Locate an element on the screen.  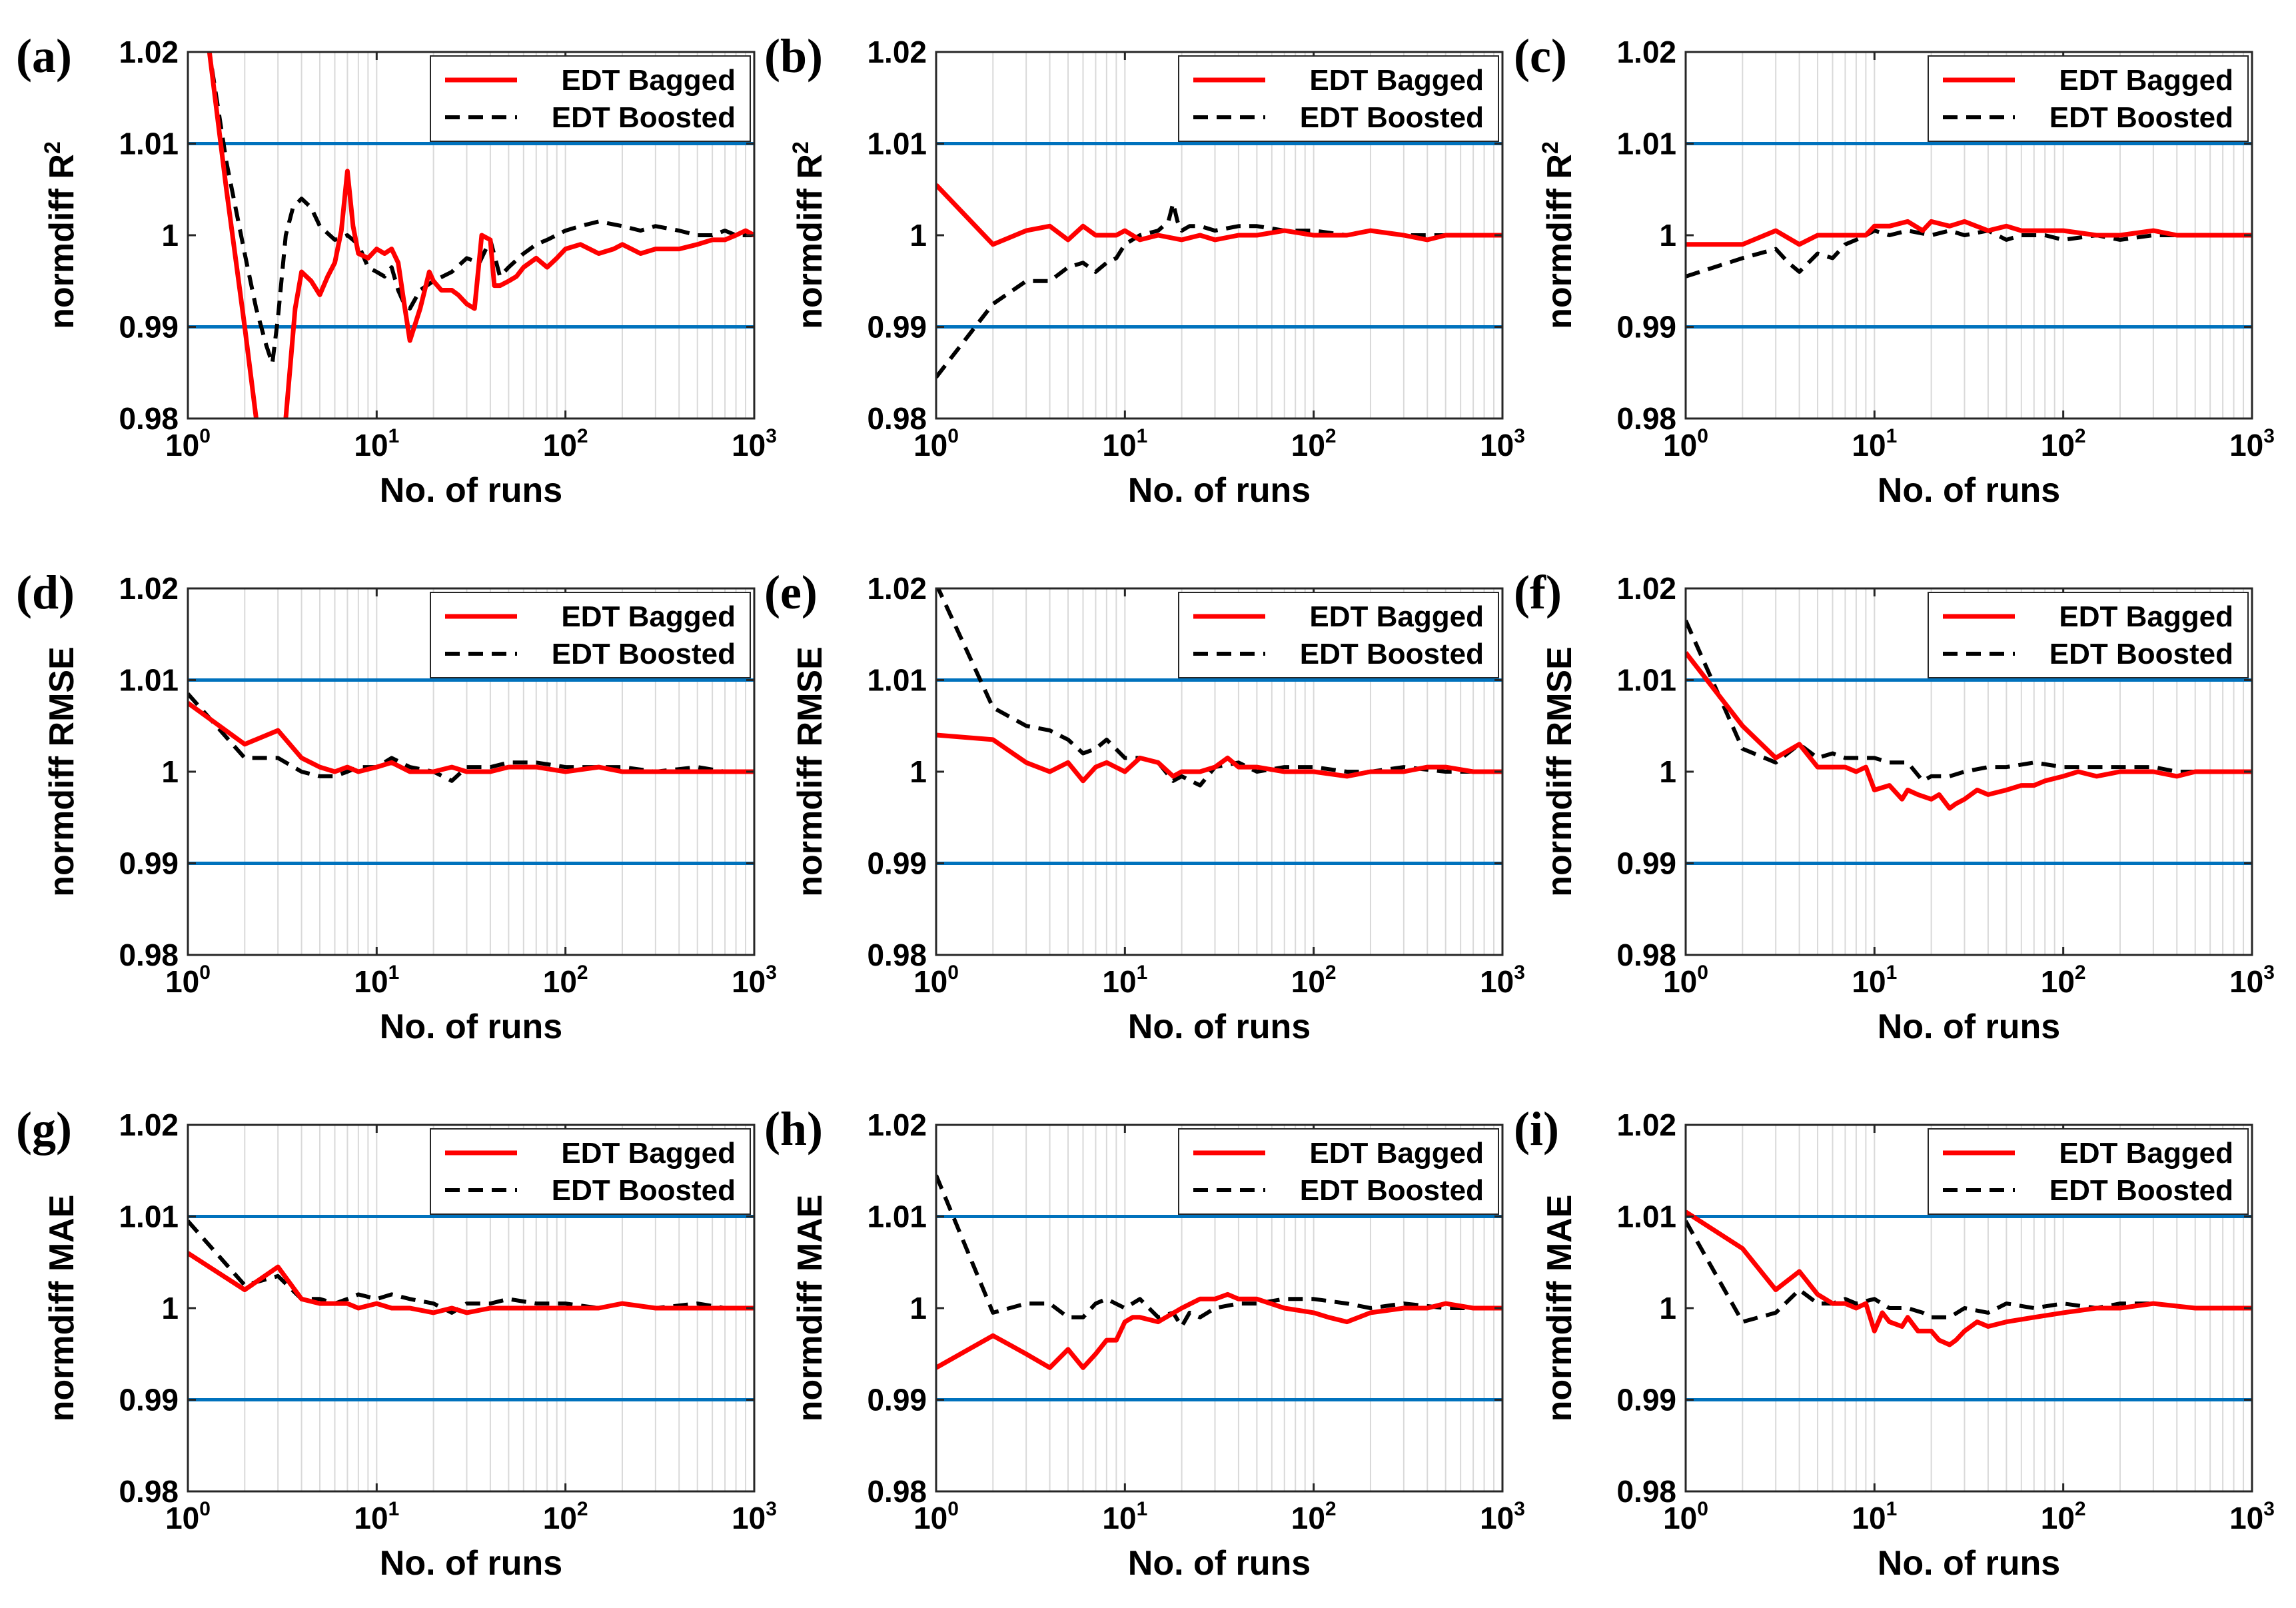
x-tick-label: 10² is located at coordinates (1314, 443).